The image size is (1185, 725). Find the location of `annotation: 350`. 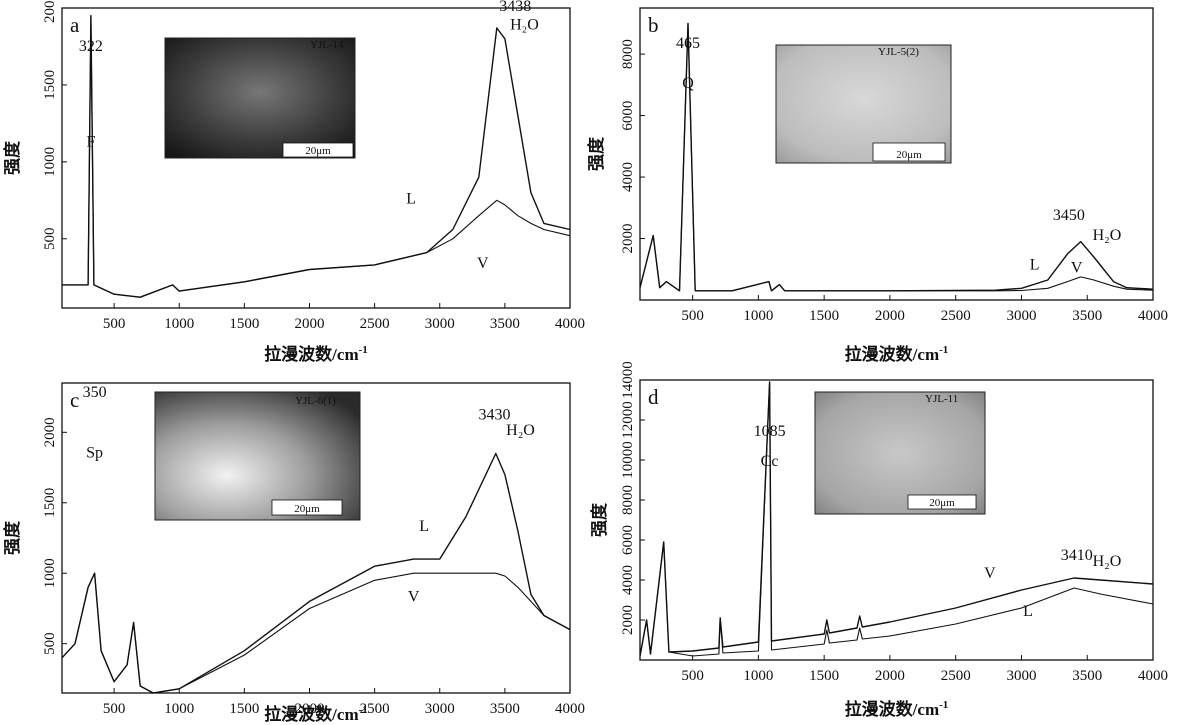

annotation: 350 is located at coordinates (95, 392).